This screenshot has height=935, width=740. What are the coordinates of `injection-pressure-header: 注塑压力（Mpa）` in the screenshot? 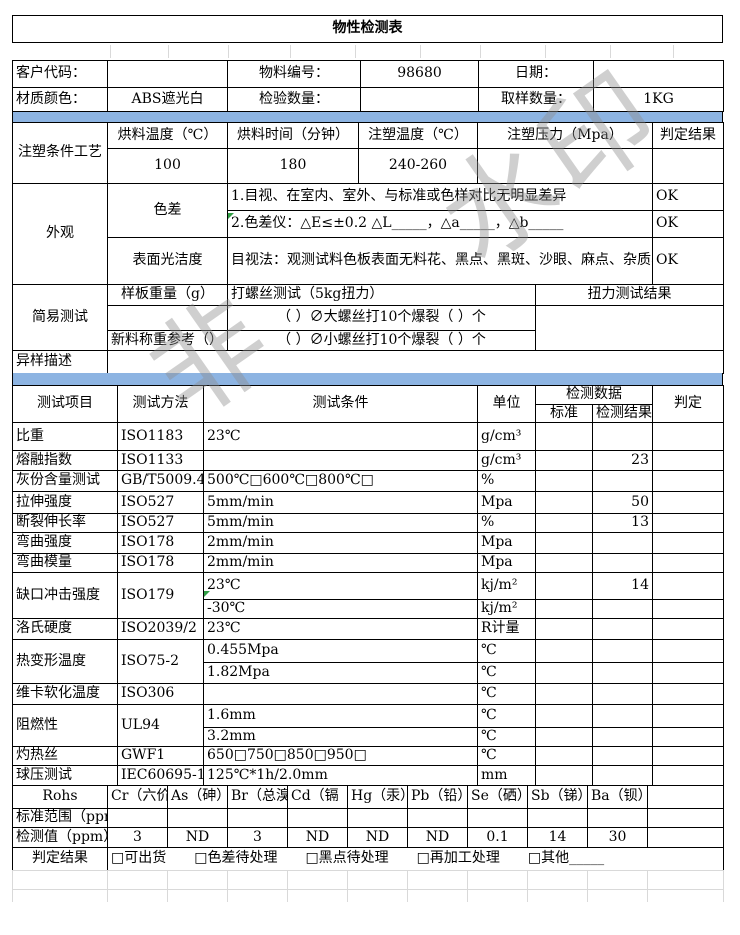 It's located at (565, 135).